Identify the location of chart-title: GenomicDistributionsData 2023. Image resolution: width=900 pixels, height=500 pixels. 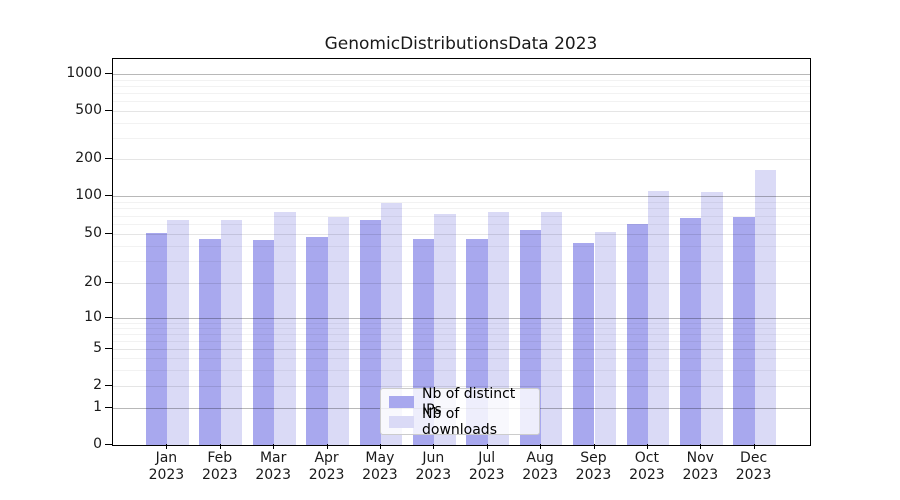
(461, 44).